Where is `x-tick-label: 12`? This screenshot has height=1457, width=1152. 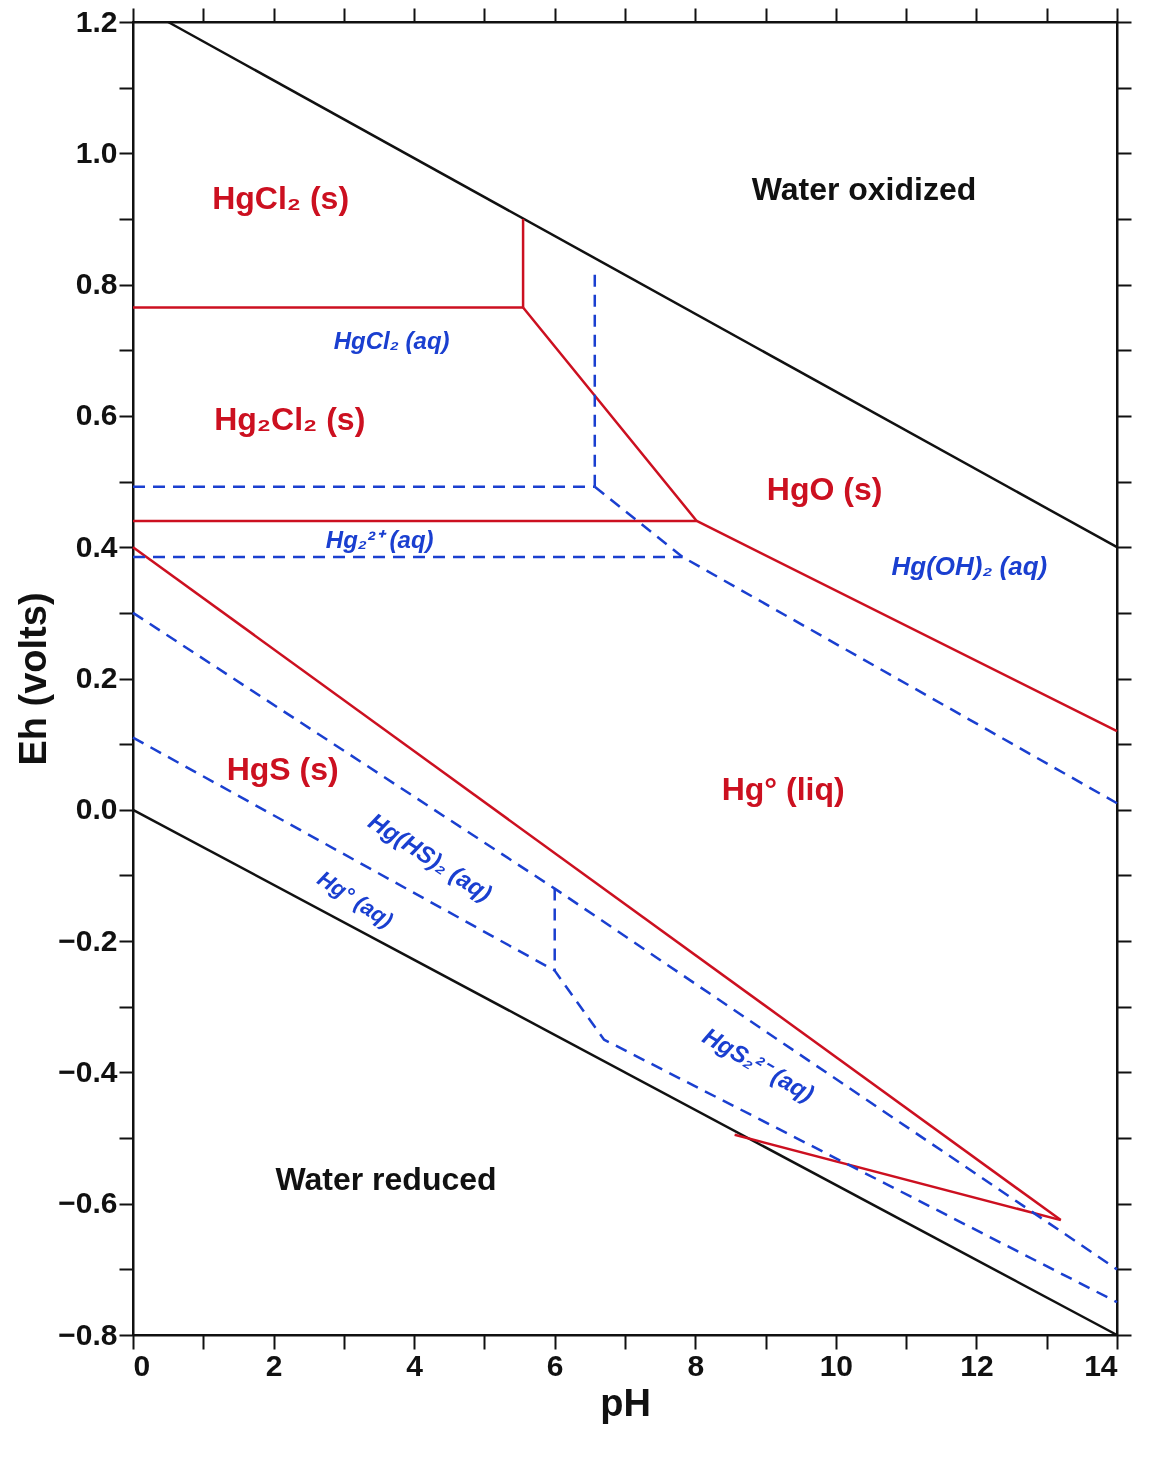 x-tick-label: 12 is located at coordinates (977, 1365).